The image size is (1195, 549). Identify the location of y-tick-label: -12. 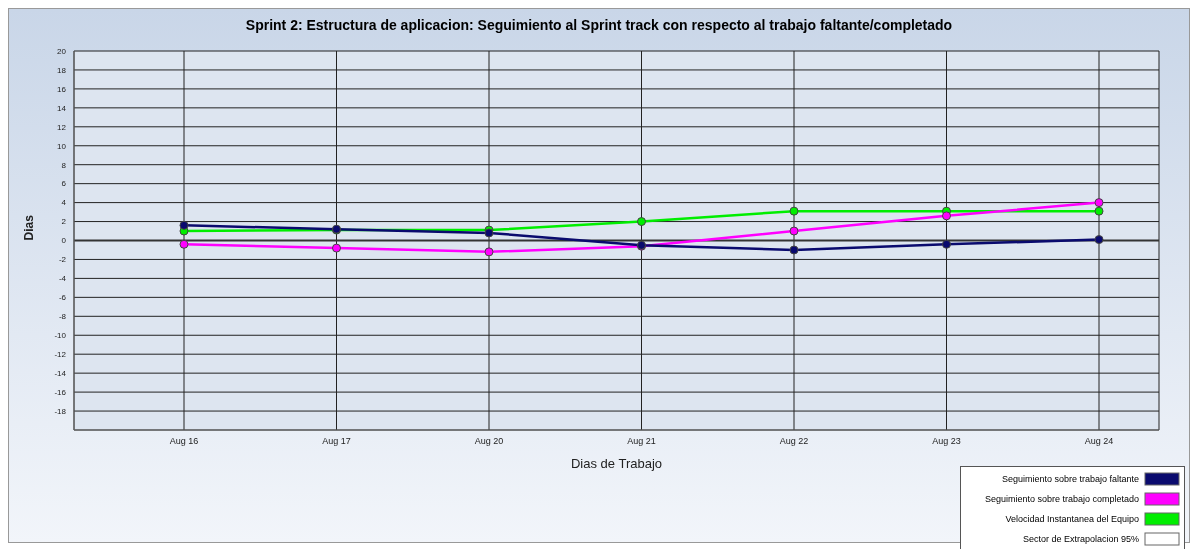
(60, 355).